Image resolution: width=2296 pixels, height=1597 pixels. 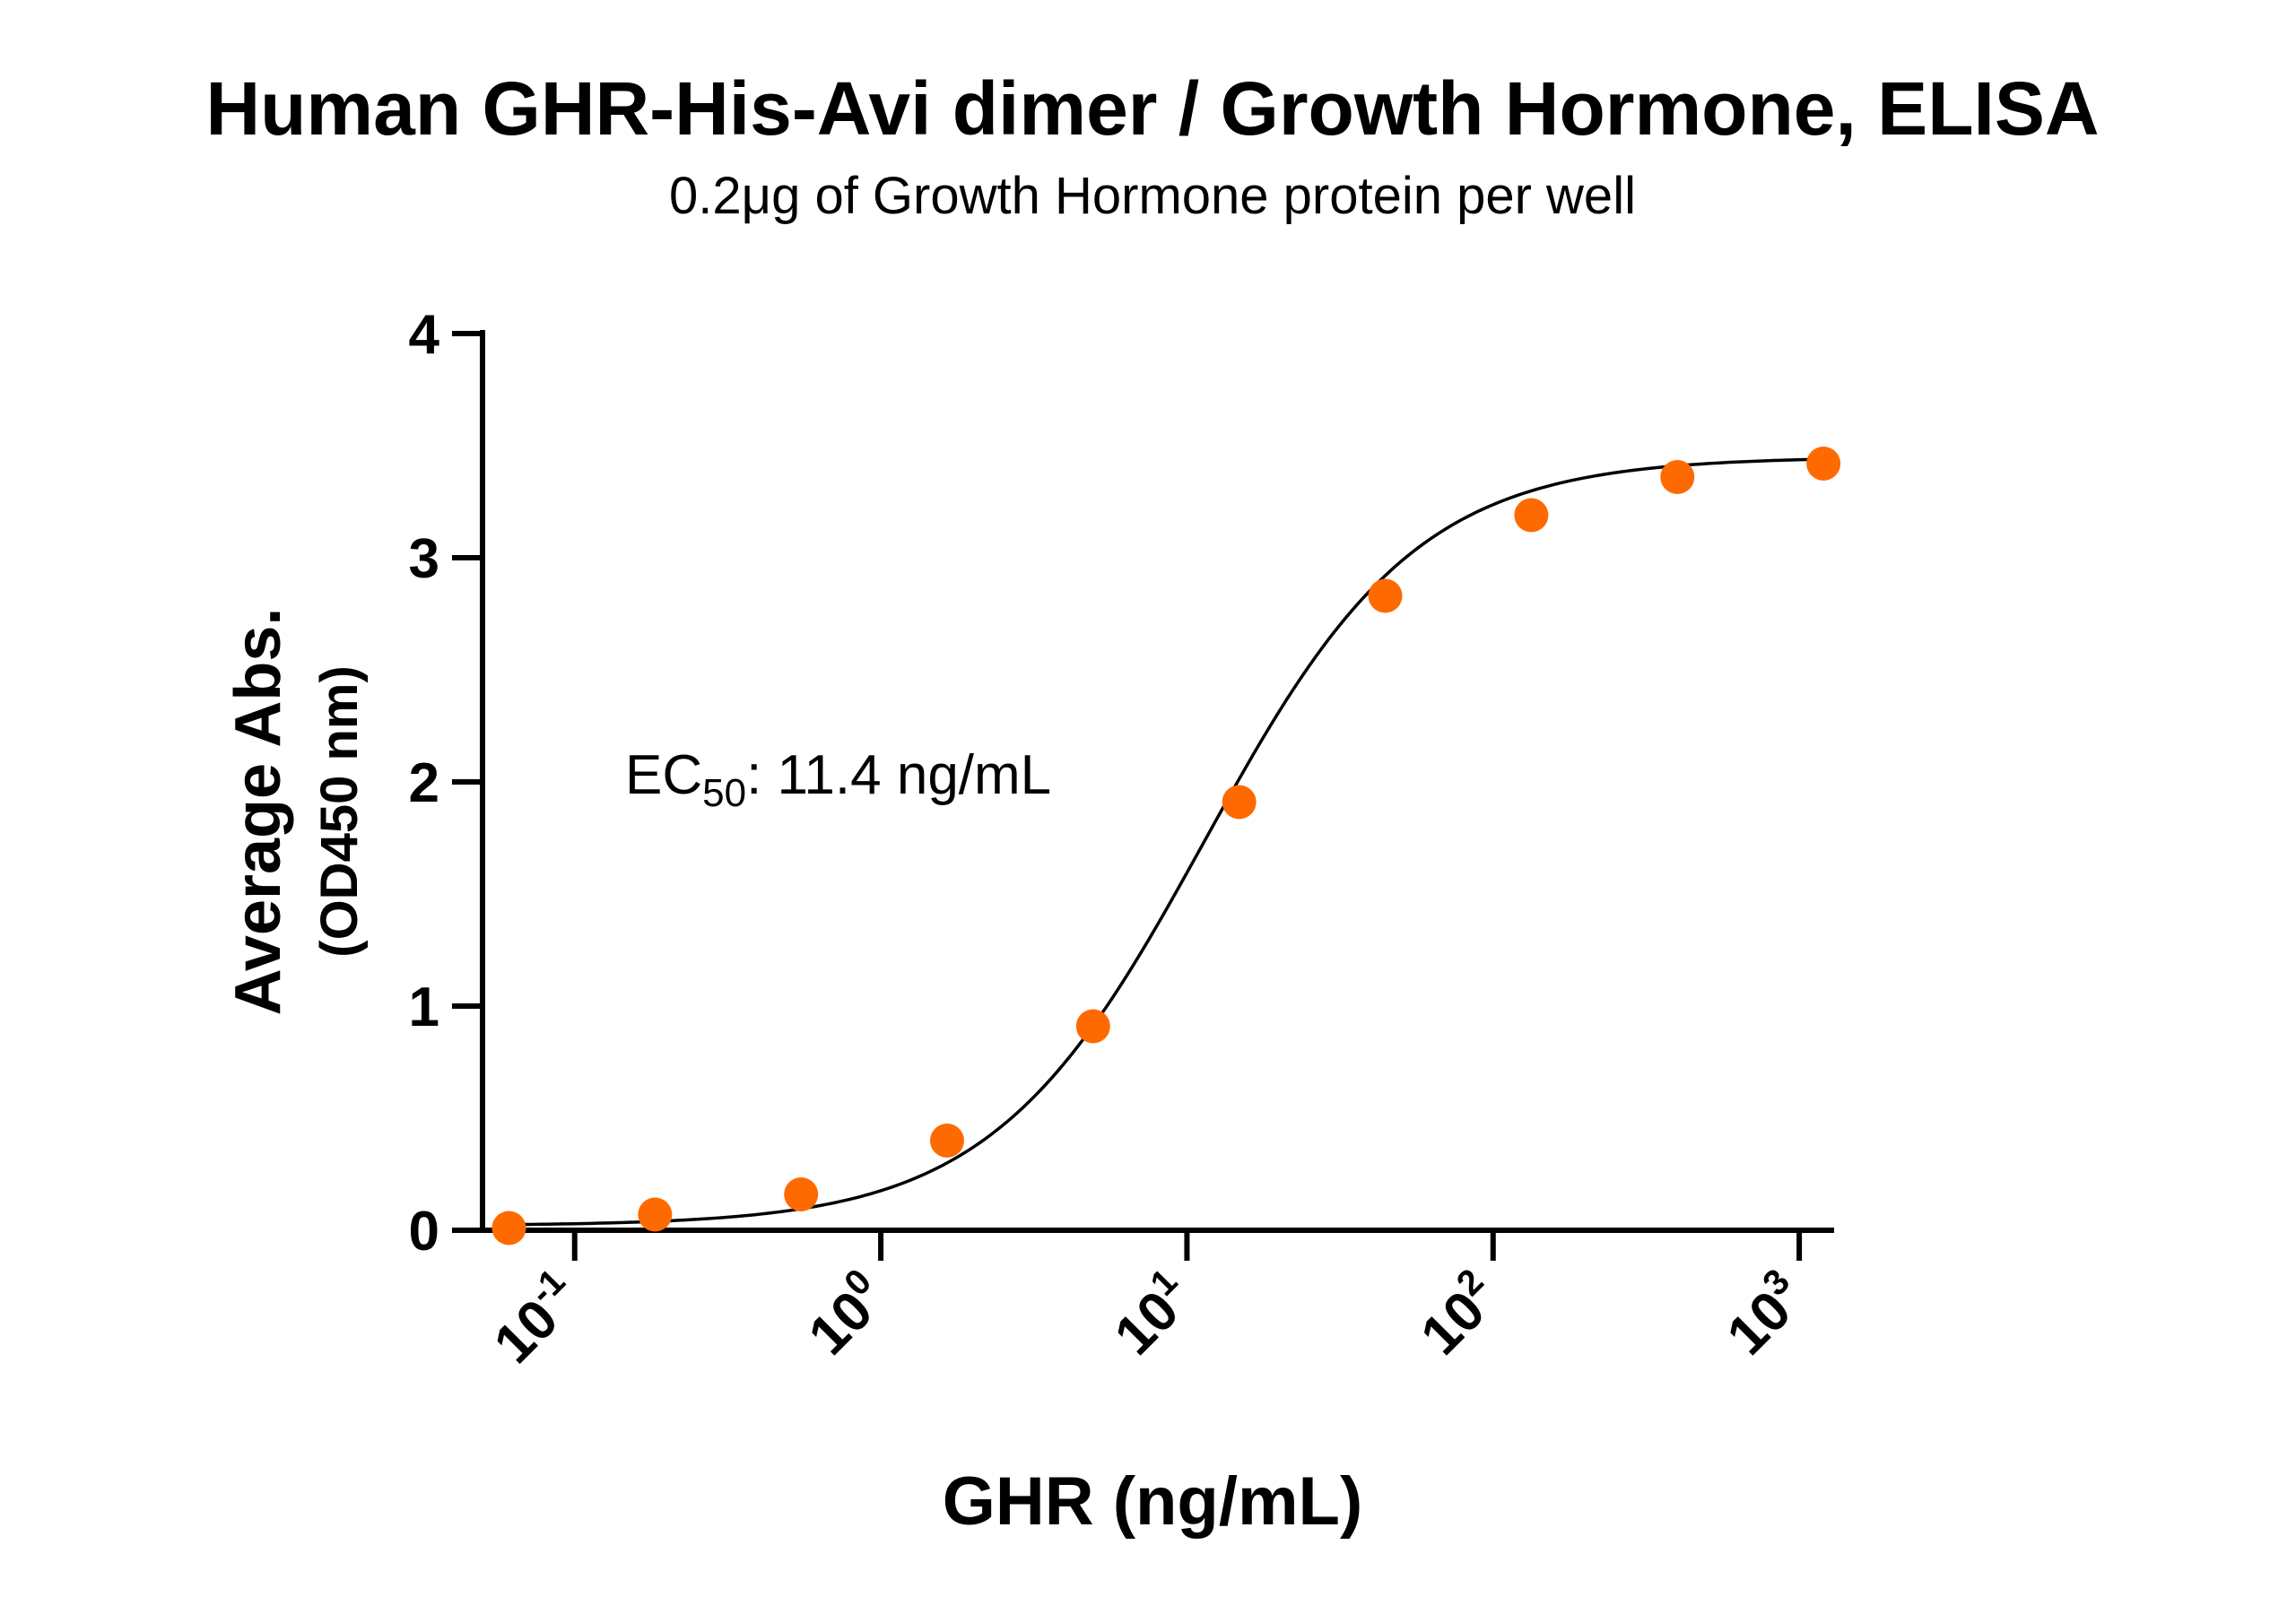 What do you see at coordinates (258, 812) in the screenshot?
I see `y-axis-title-main: Average Abs.` at bounding box center [258, 812].